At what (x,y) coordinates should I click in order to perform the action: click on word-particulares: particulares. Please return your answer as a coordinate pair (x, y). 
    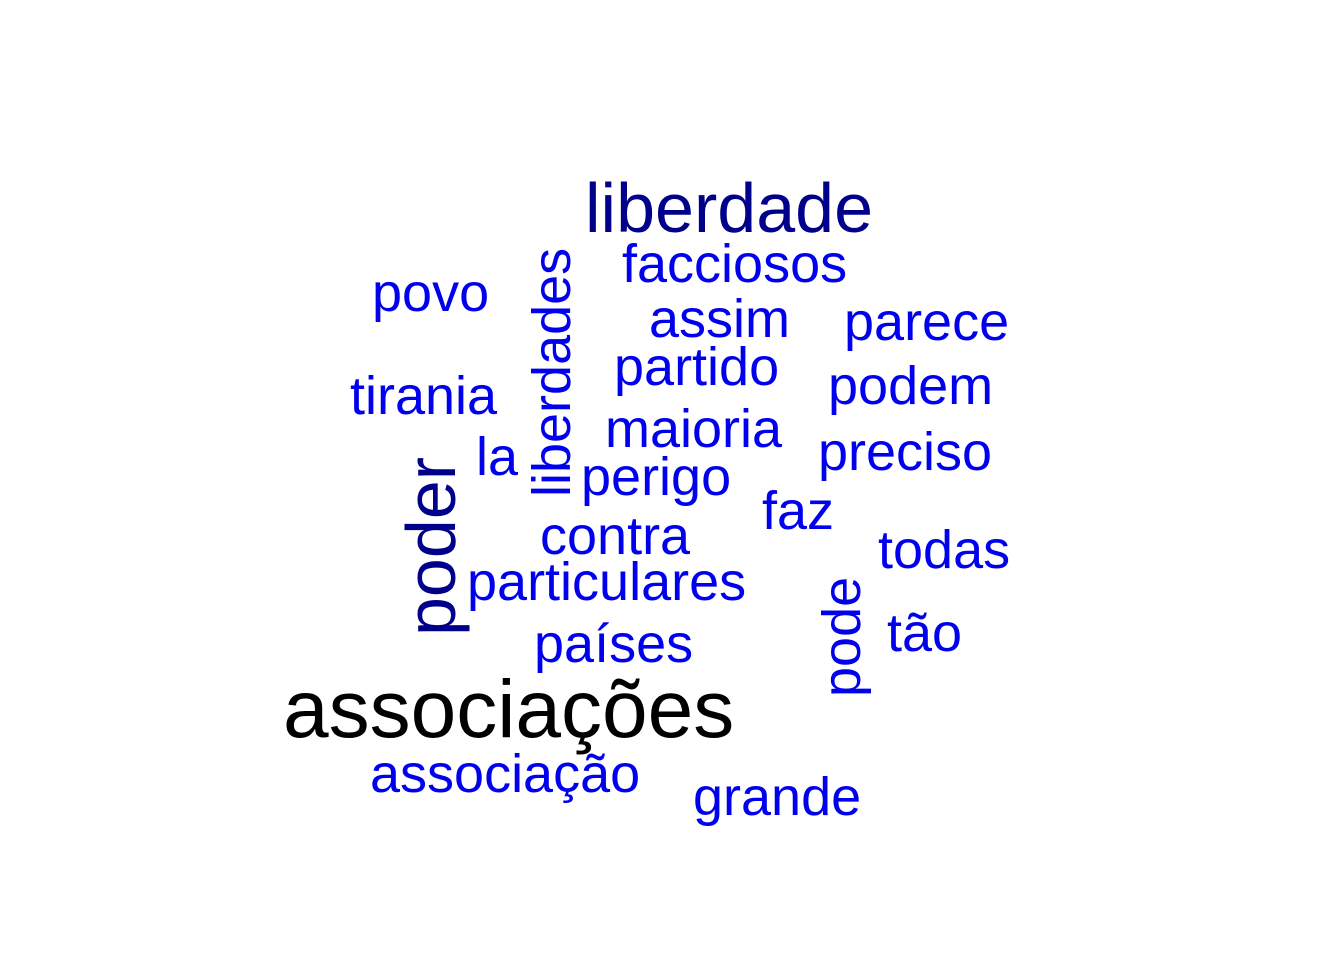
    Looking at the image, I should click on (606, 582).